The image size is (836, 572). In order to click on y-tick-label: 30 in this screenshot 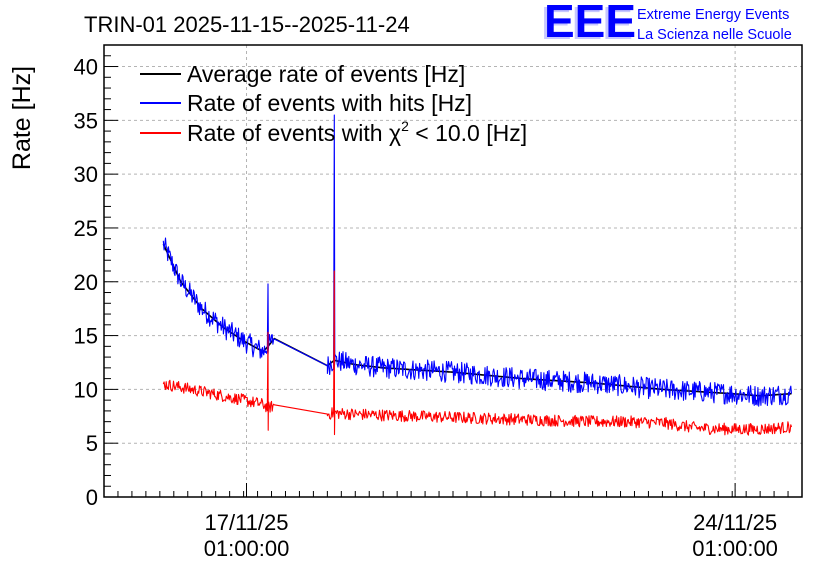, I will do `click(86, 174)`.